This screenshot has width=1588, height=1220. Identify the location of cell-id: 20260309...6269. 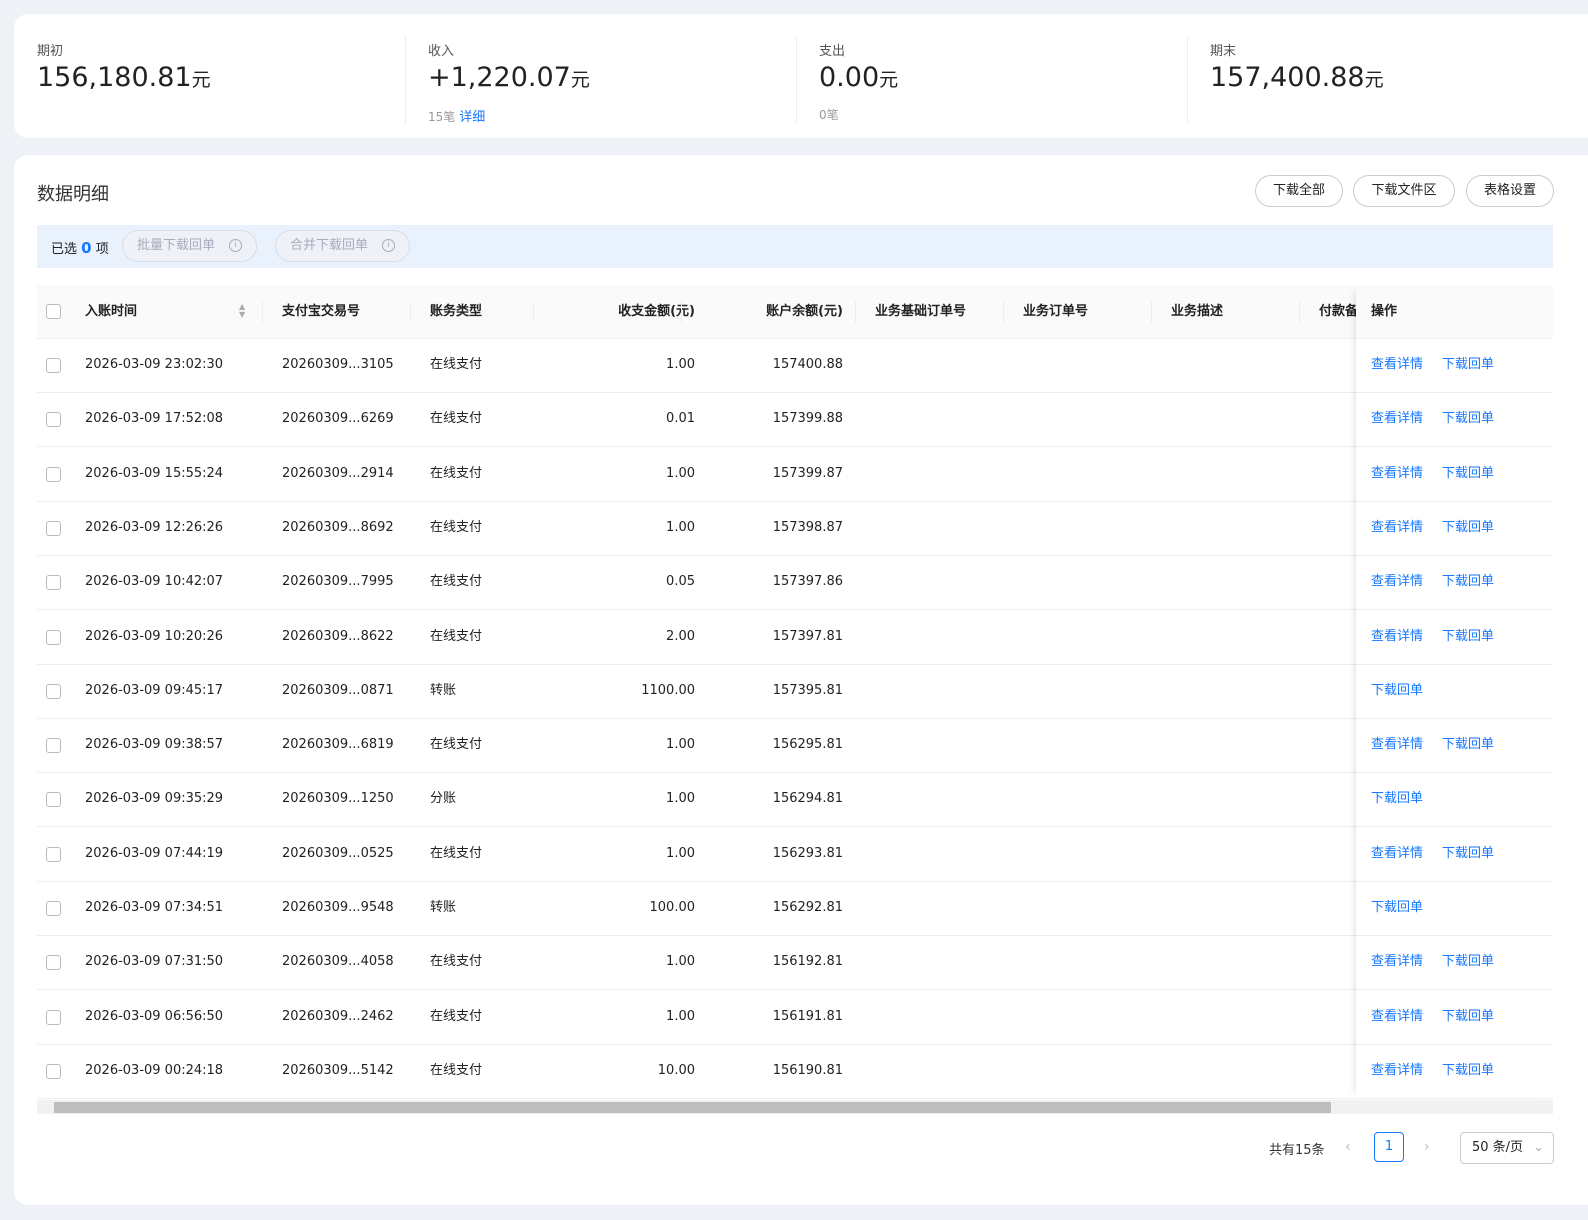
(338, 419).